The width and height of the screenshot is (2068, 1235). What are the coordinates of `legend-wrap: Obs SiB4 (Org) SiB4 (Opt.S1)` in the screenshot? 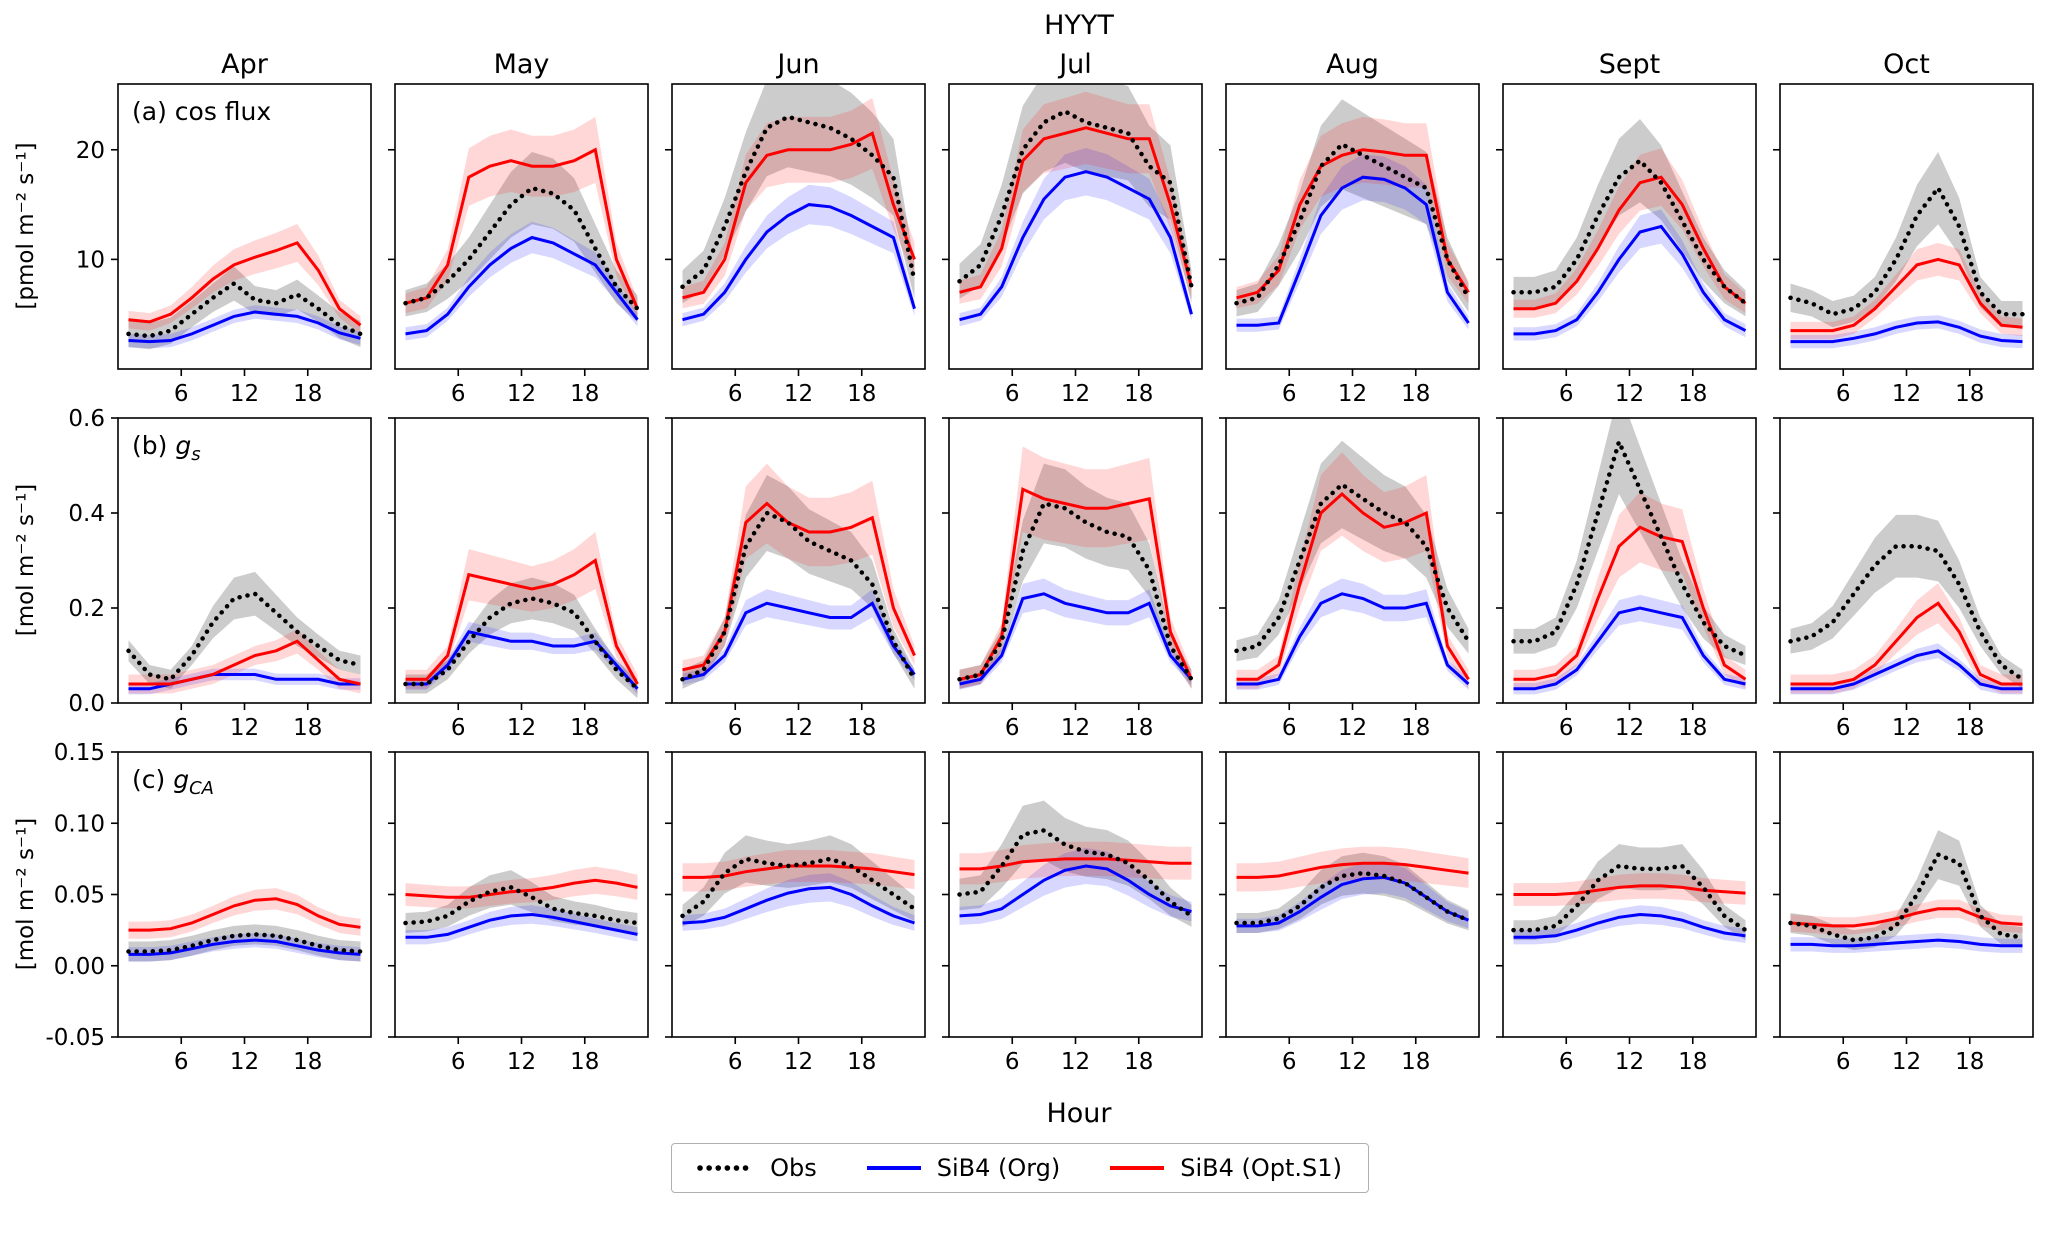 It's located at (1020, 1168).